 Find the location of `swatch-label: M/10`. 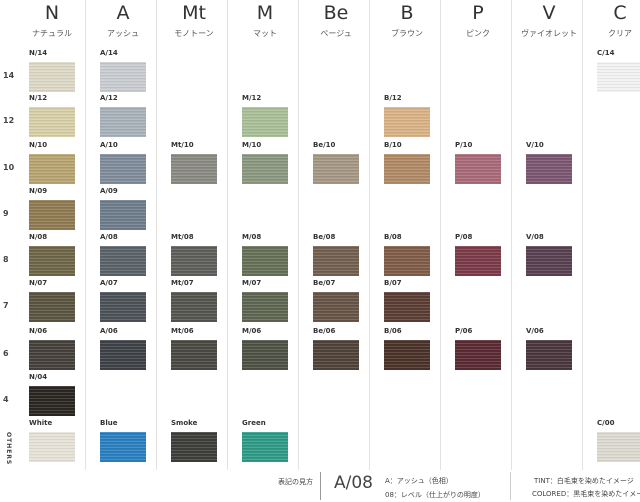

swatch-label: M/10 is located at coordinates (252, 145).